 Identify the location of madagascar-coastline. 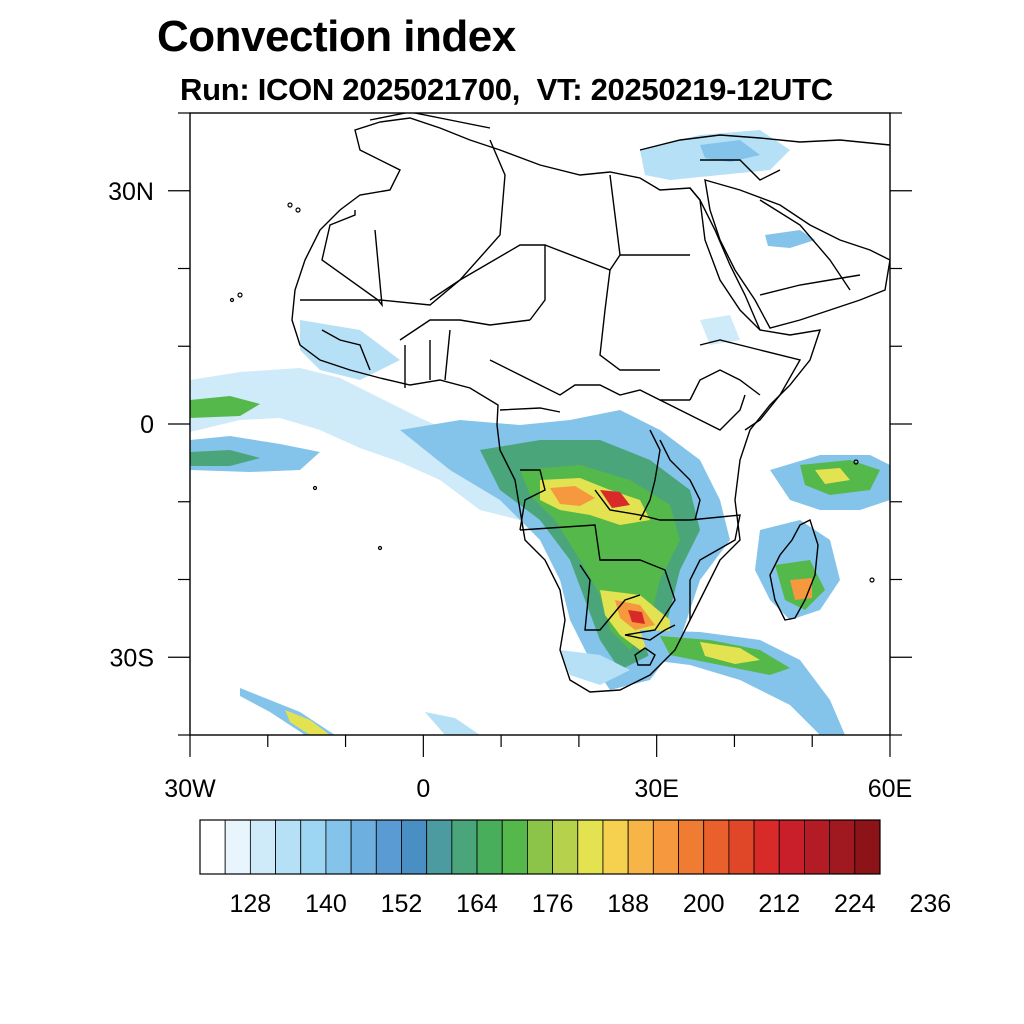
(794, 570).